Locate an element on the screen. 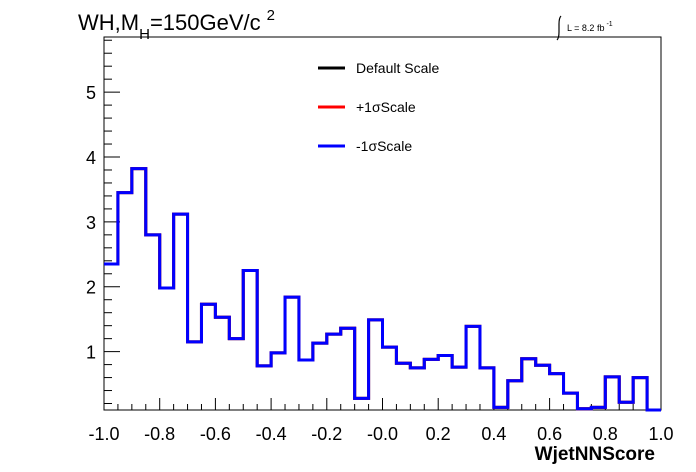 This screenshot has height=472, width=696. integral-symbol is located at coordinates (559, 28).